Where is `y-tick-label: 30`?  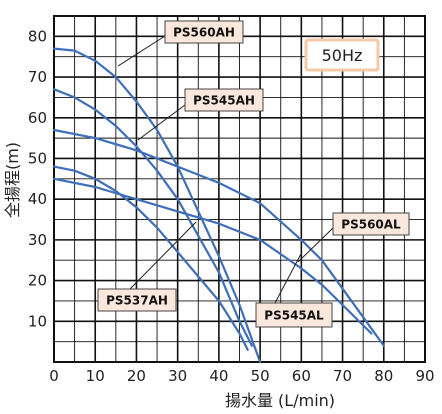
y-tick-label: 30 is located at coordinates (37, 240).